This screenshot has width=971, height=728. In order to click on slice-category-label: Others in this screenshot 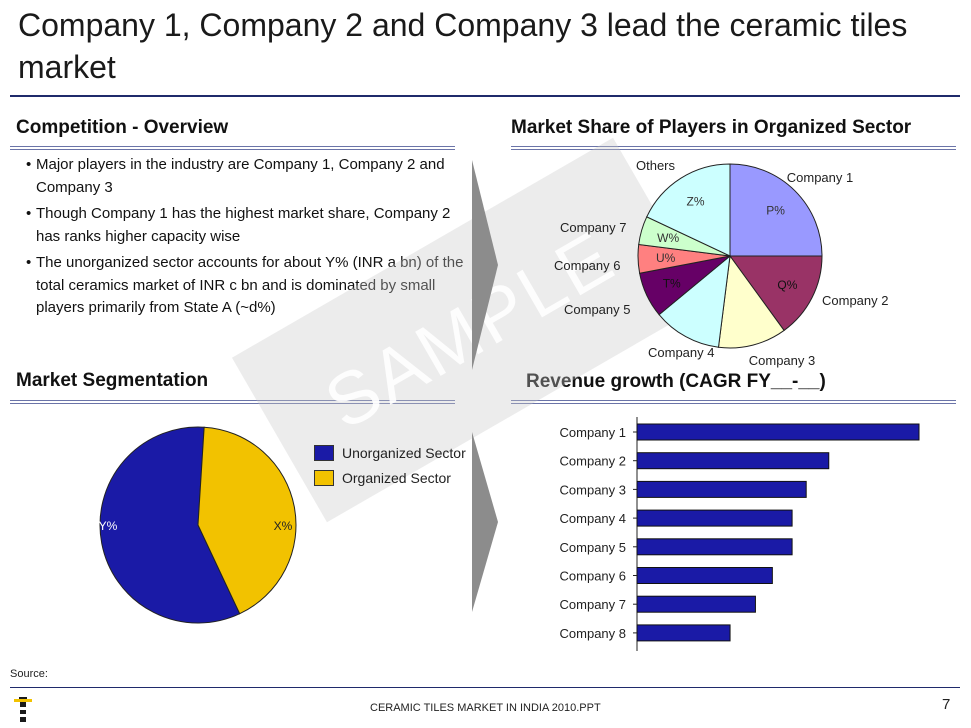, I will do `click(656, 165)`.